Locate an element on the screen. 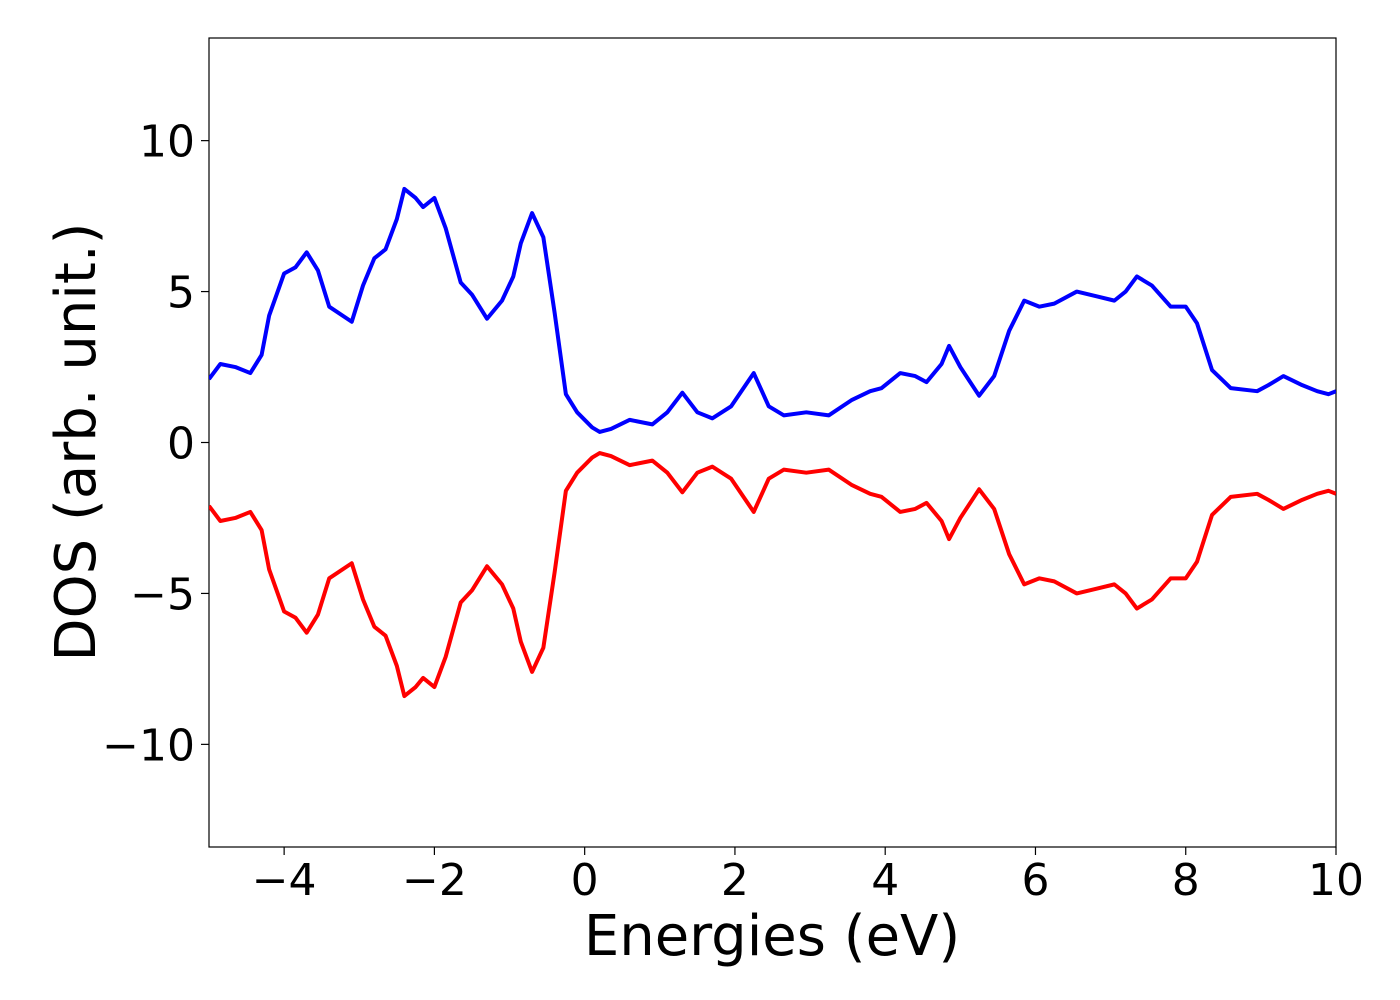  x-tick-label: 2 is located at coordinates (735, 880).